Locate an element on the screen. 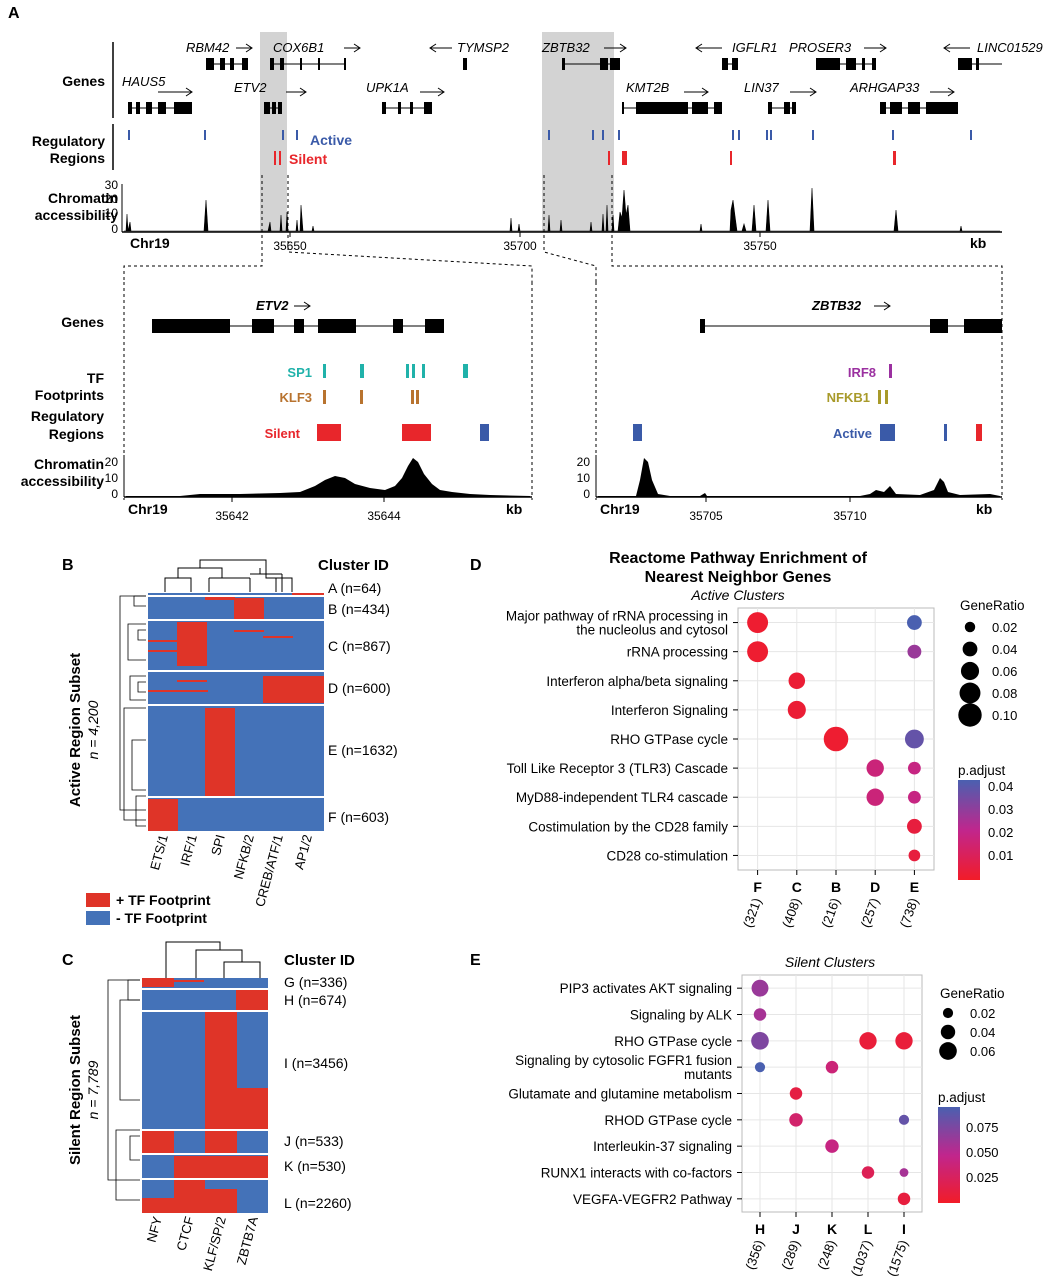 This screenshot has width=1054, height=1280. y-tick-30: 30 is located at coordinates (112, 185).